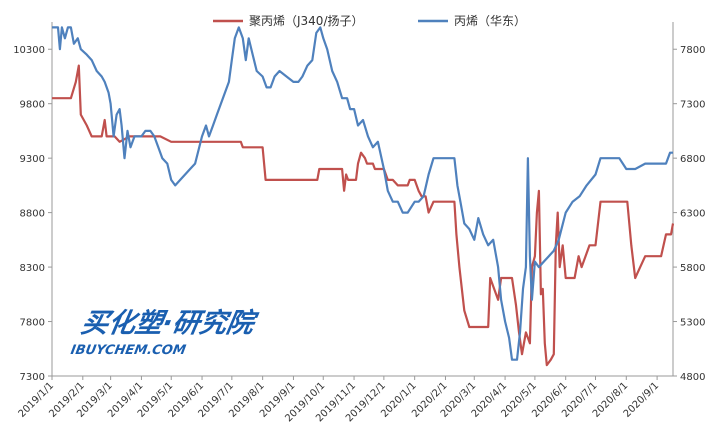 This screenshot has height=439, width=718. I want to click on left-tick-label: 10300, so click(29, 50).